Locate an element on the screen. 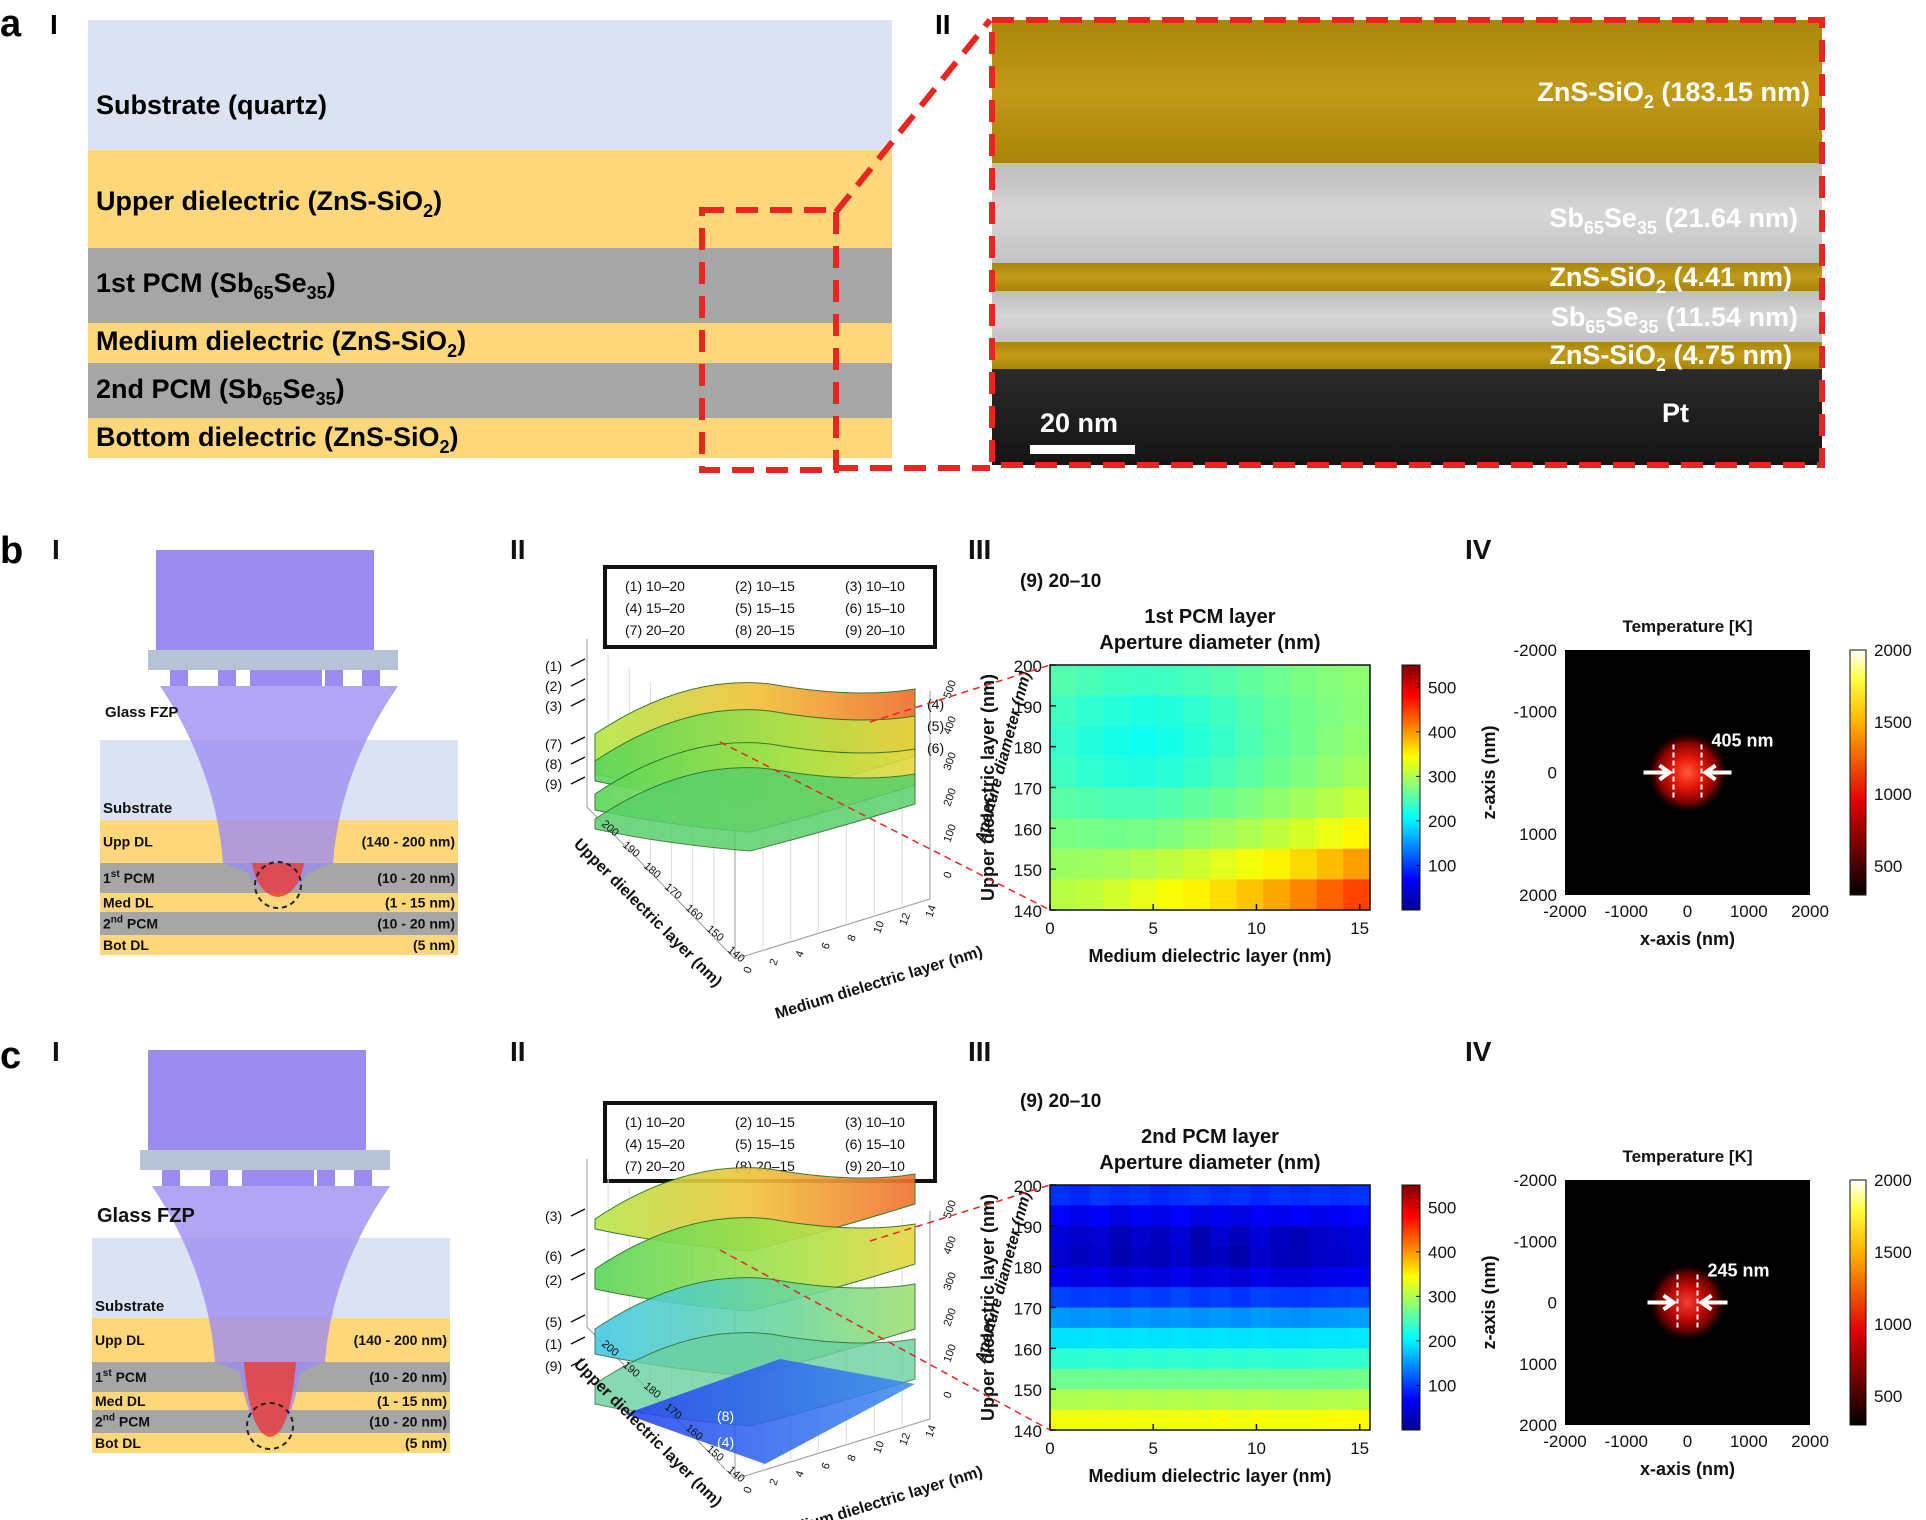 This screenshot has width=1926, height=1520. layer-label: 2nd PCM (Sb65Se35) is located at coordinates (220, 391).